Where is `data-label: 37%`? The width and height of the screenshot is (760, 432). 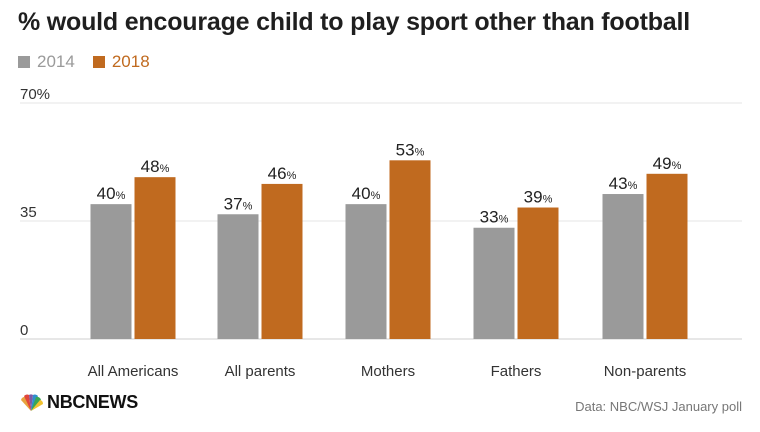 data-label: 37% is located at coordinates (238, 203).